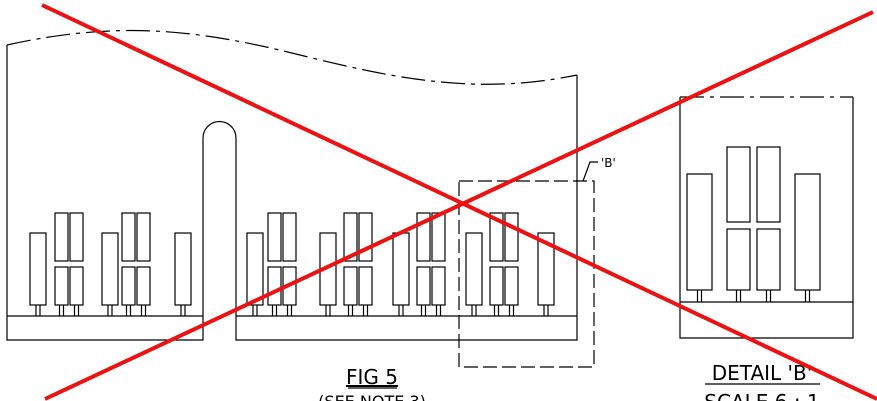  I want to click on detail-outline, so click(766, 218).